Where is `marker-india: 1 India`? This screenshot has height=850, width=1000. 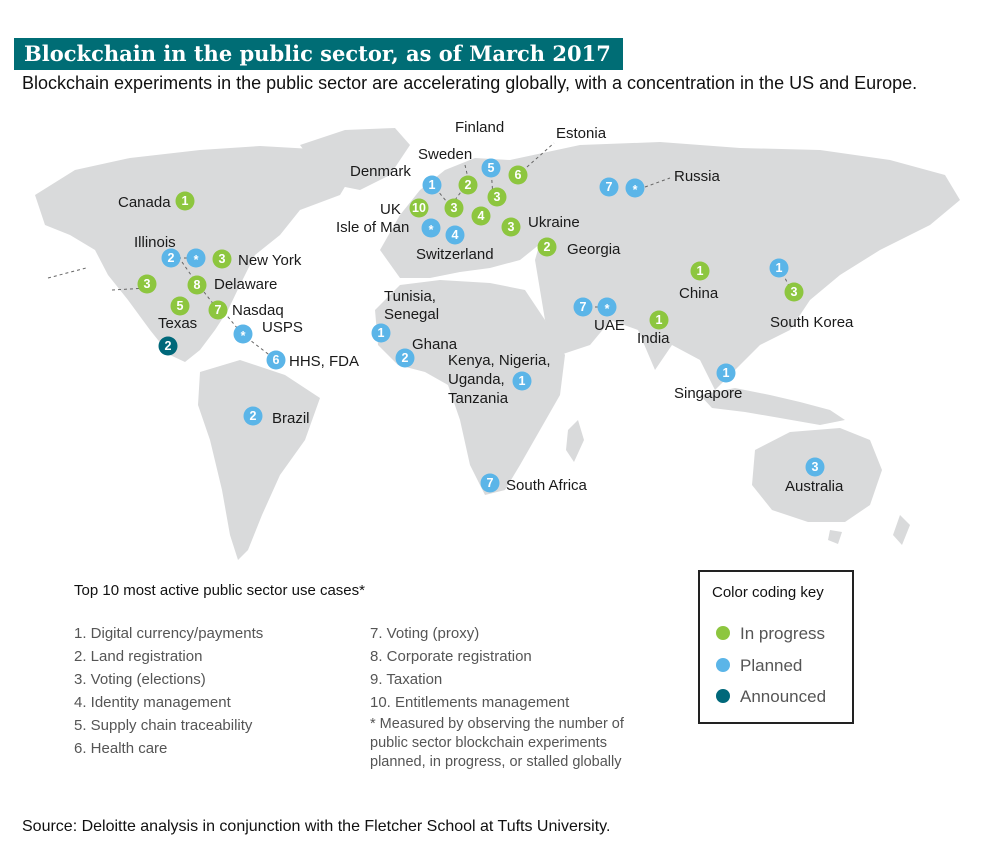 marker-india: 1 India is located at coordinates (653, 328).